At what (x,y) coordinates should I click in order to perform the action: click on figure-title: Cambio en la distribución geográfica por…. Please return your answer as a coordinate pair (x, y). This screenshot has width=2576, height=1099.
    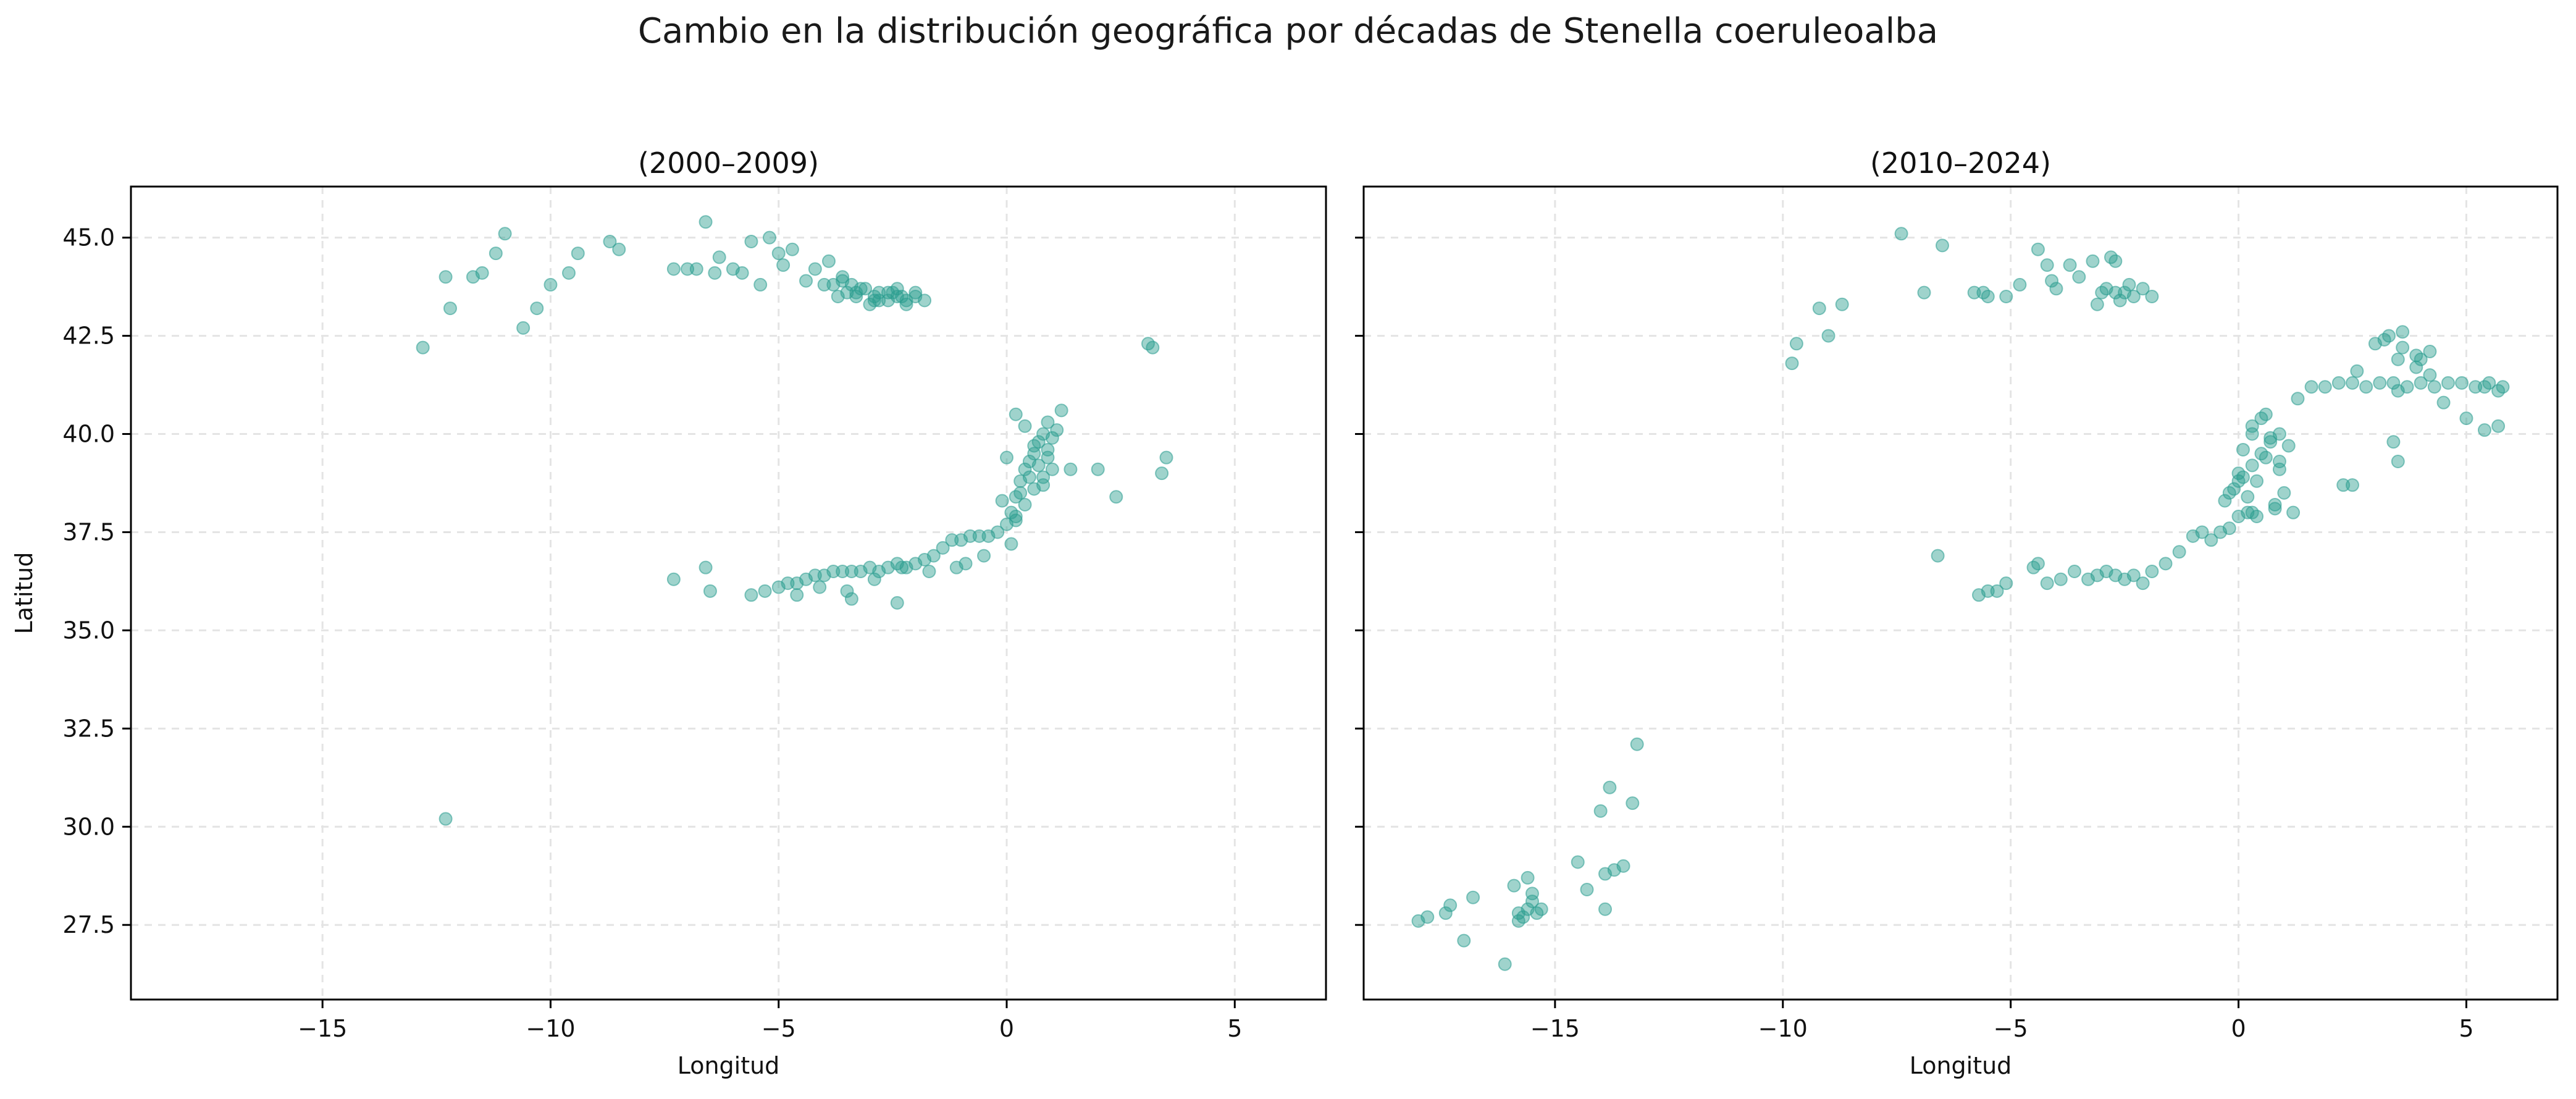
    Looking at the image, I should click on (1288, 31).